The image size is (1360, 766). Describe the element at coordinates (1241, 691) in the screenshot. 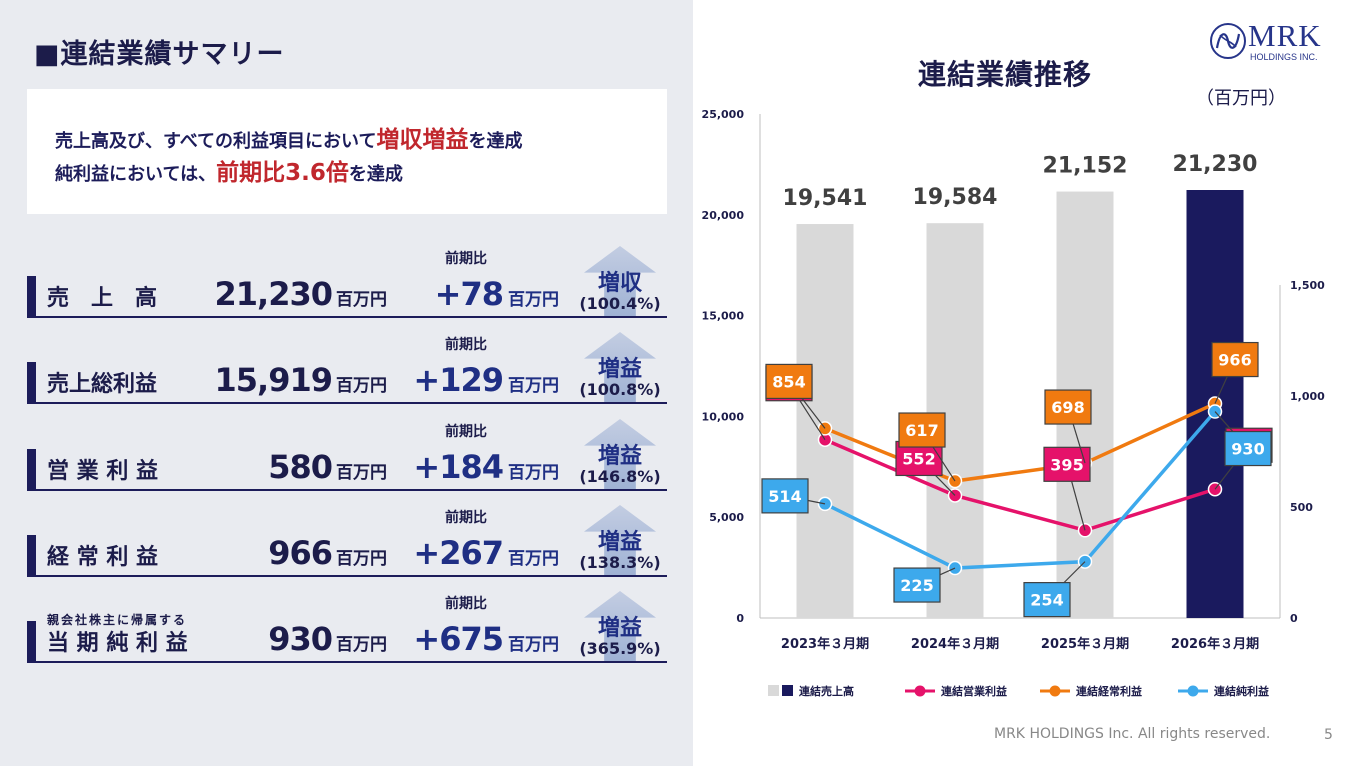

I see `legend-label: 連結純利益` at that location.